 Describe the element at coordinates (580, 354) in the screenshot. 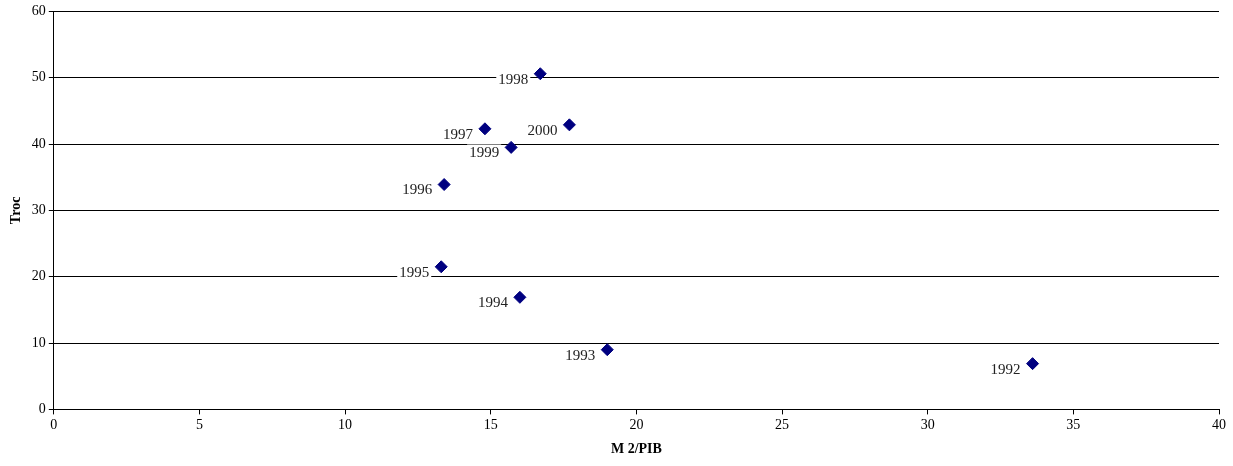

I see `annotation: 1993` at that location.